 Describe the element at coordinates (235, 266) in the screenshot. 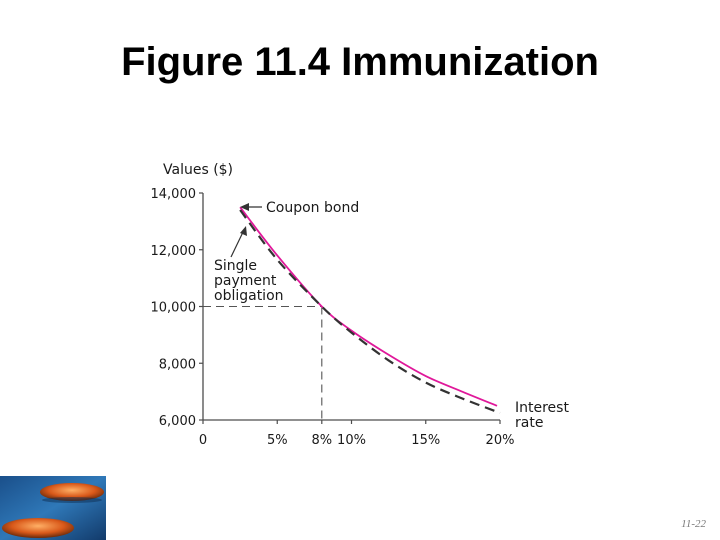

I see `single-label-line-1: Single` at that location.